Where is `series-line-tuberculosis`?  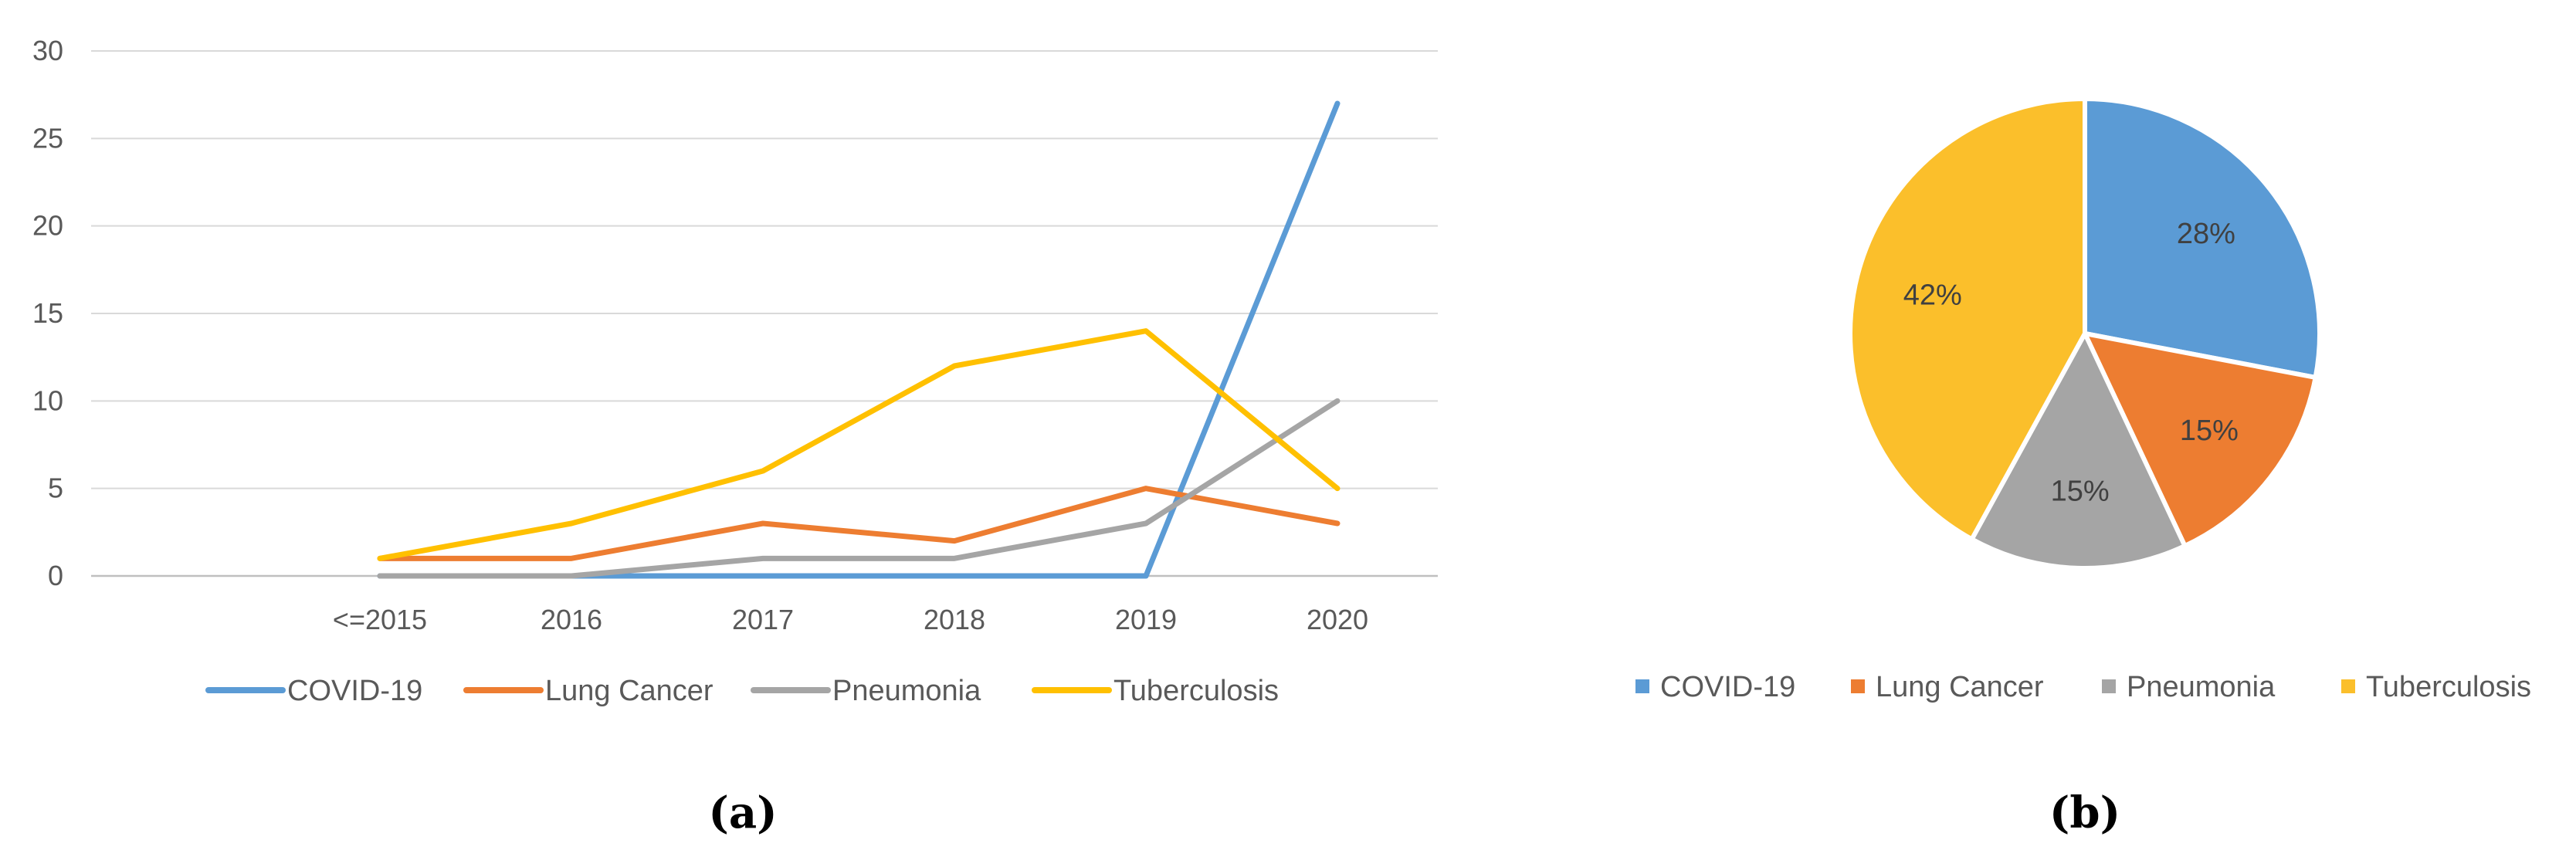 series-line-tuberculosis is located at coordinates (859, 444).